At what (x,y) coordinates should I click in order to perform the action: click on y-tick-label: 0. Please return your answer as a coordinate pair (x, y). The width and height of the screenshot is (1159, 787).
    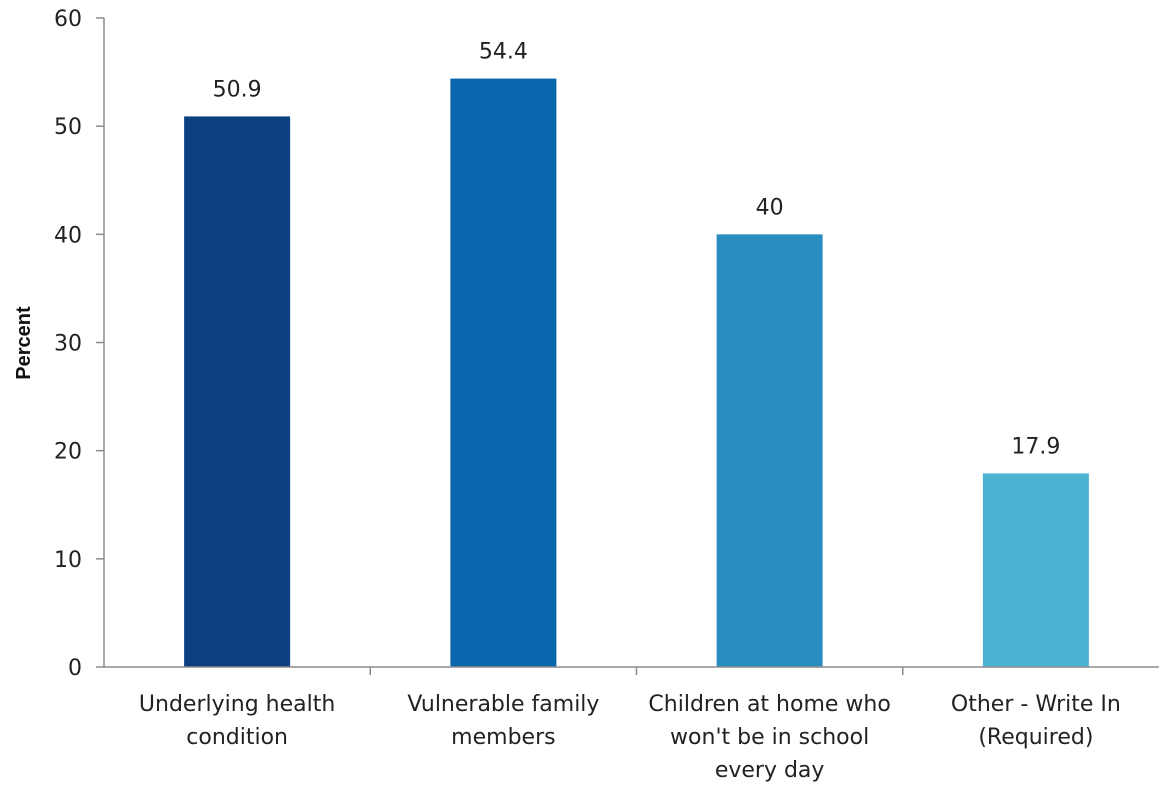
    Looking at the image, I should click on (75, 668).